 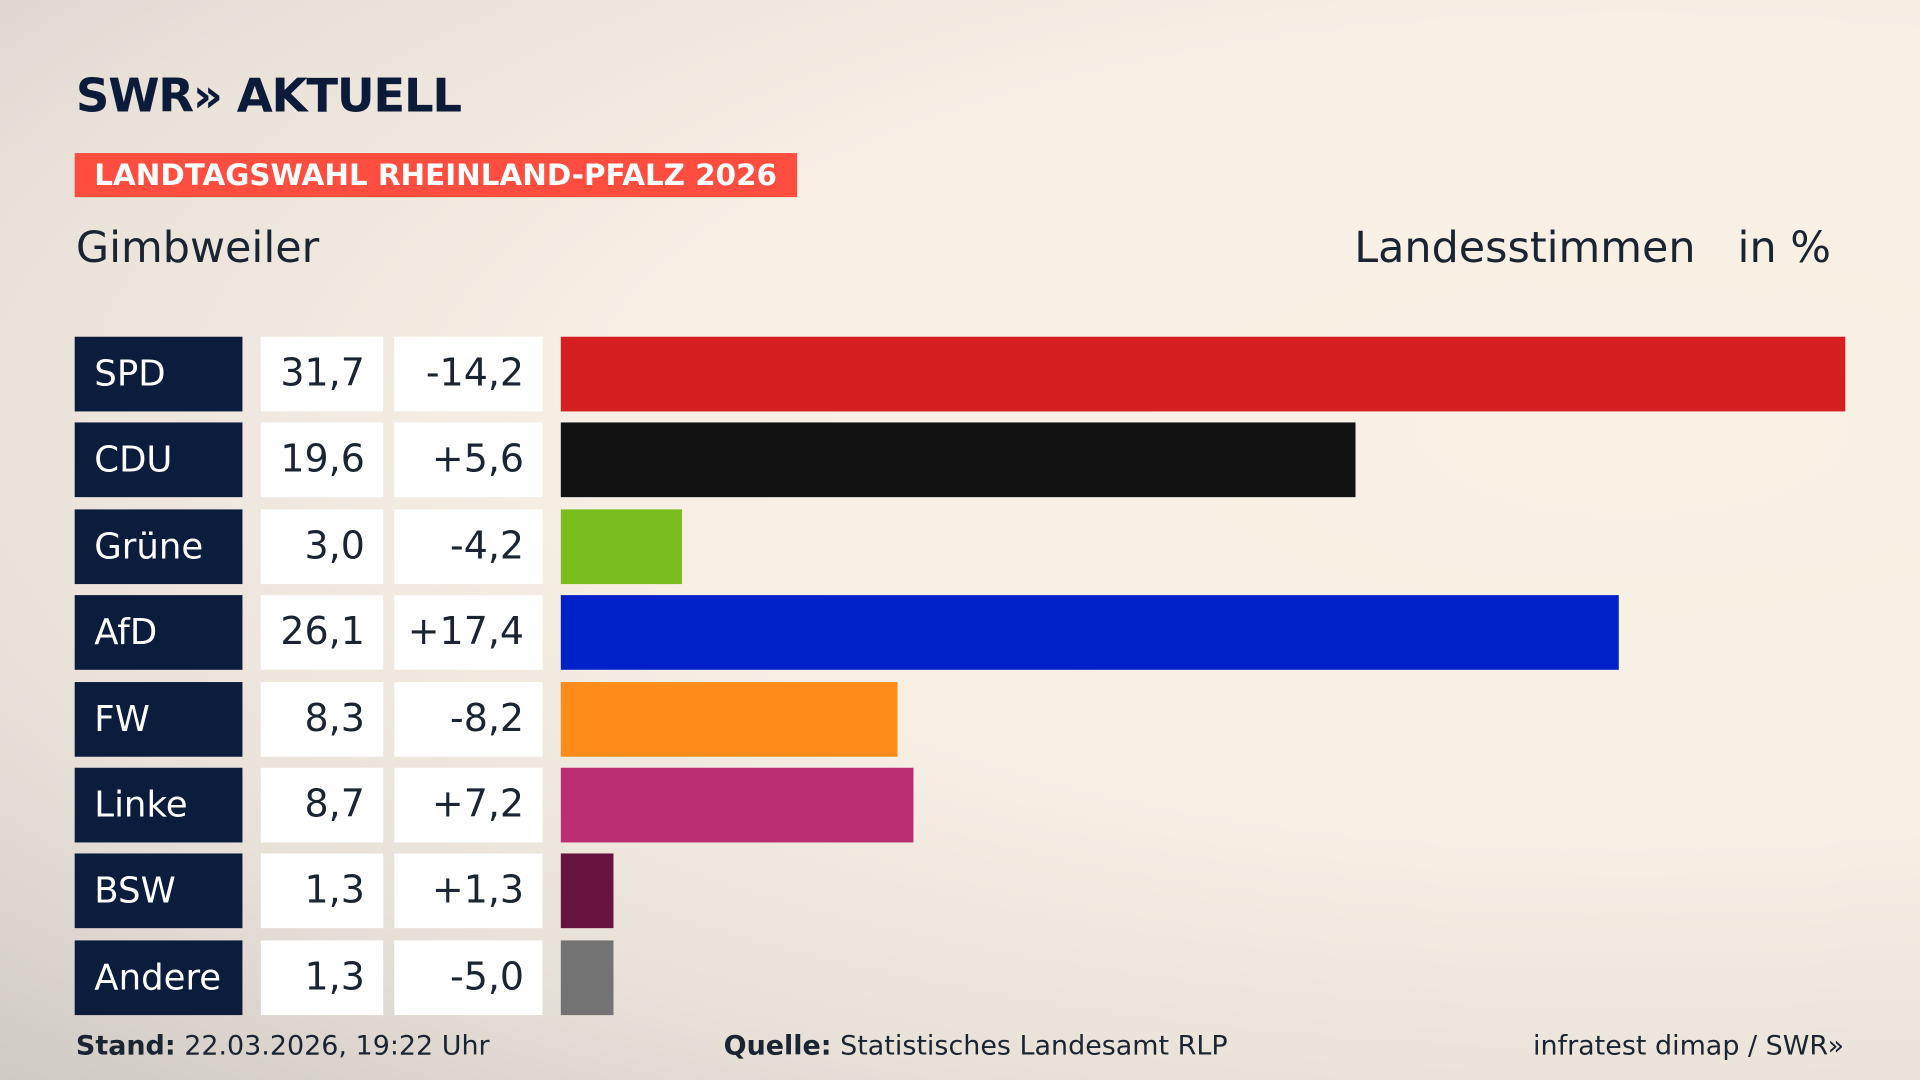 I want to click on change-label: -14,2, so click(x=468, y=374).